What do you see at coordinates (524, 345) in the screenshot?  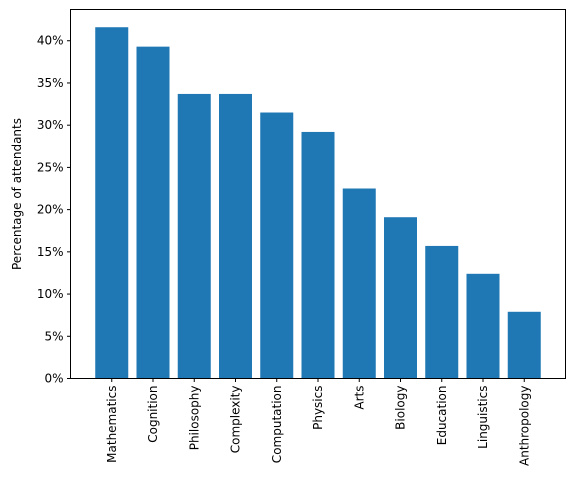 I see `bar-anthropology` at bounding box center [524, 345].